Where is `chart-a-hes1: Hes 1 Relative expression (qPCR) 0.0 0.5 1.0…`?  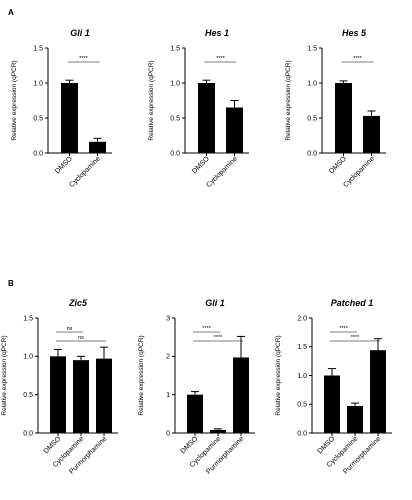 chart-a-hes1: Hes 1 Relative expression (qPCR) 0.0 0.5 1.0… is located at coordinates (198, 108).